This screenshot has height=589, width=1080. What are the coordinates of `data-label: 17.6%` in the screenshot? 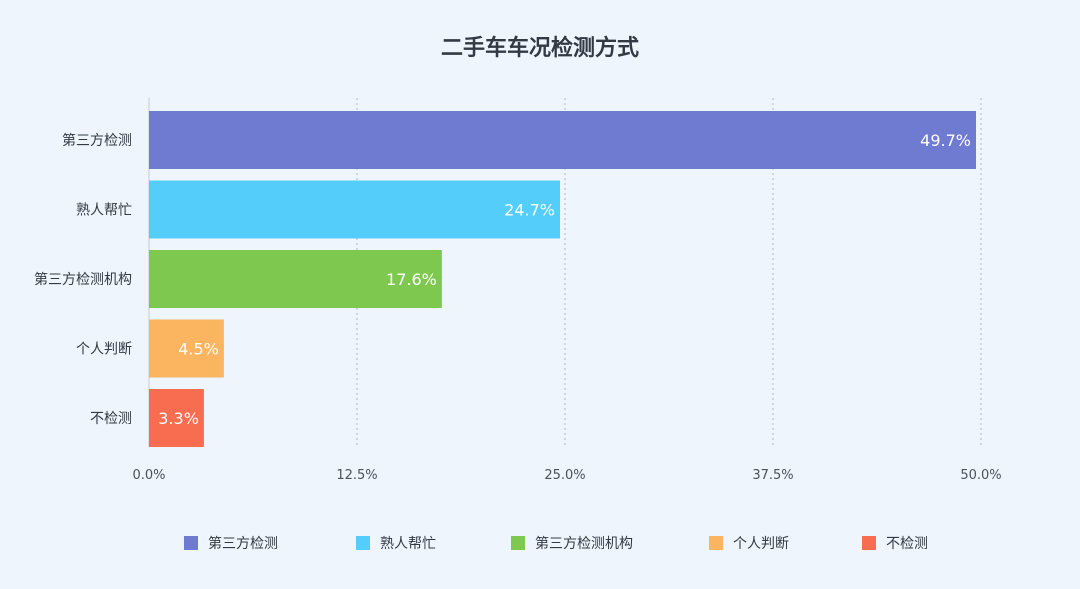 It's located at (411, 279).